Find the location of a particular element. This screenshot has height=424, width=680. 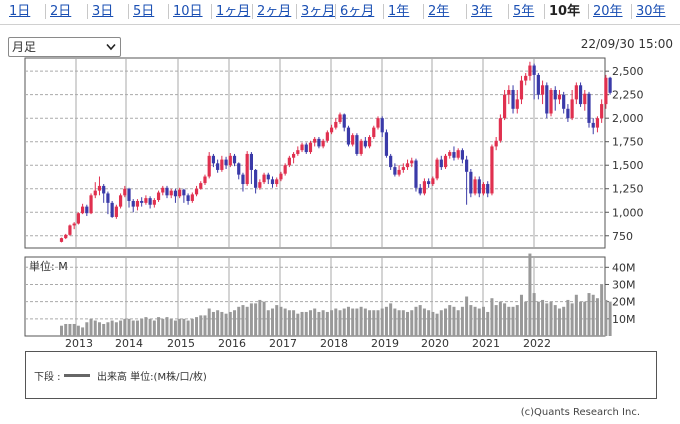

legend-box: 下段 : 出来高 単位:(M株/口/枚) is located at coordinates (341, 375).